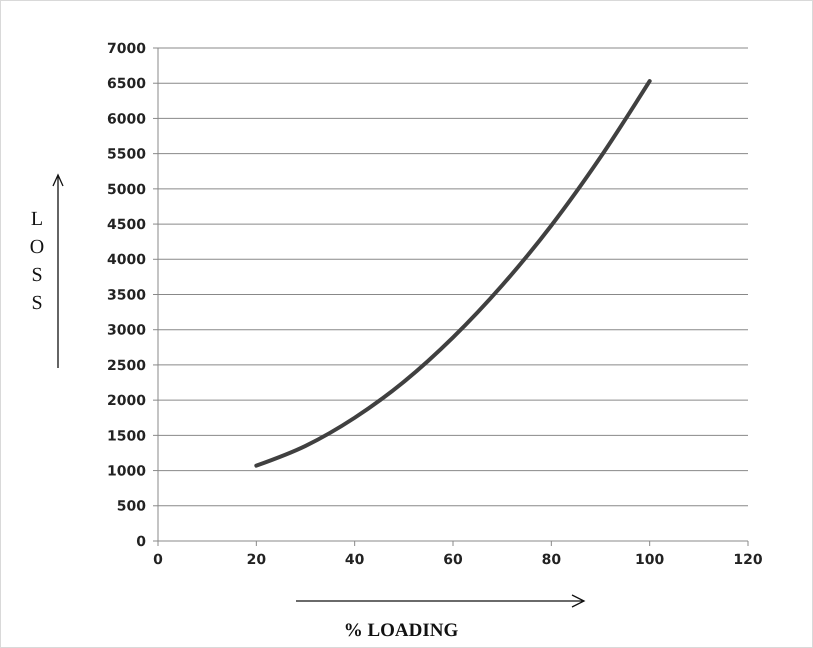 The width and height of the screenshot is (813, 648). What do you see at coordinates (126, 330) in the screenshot?
I see `y-tick-label: 3000` at bounding box center [126, 330].